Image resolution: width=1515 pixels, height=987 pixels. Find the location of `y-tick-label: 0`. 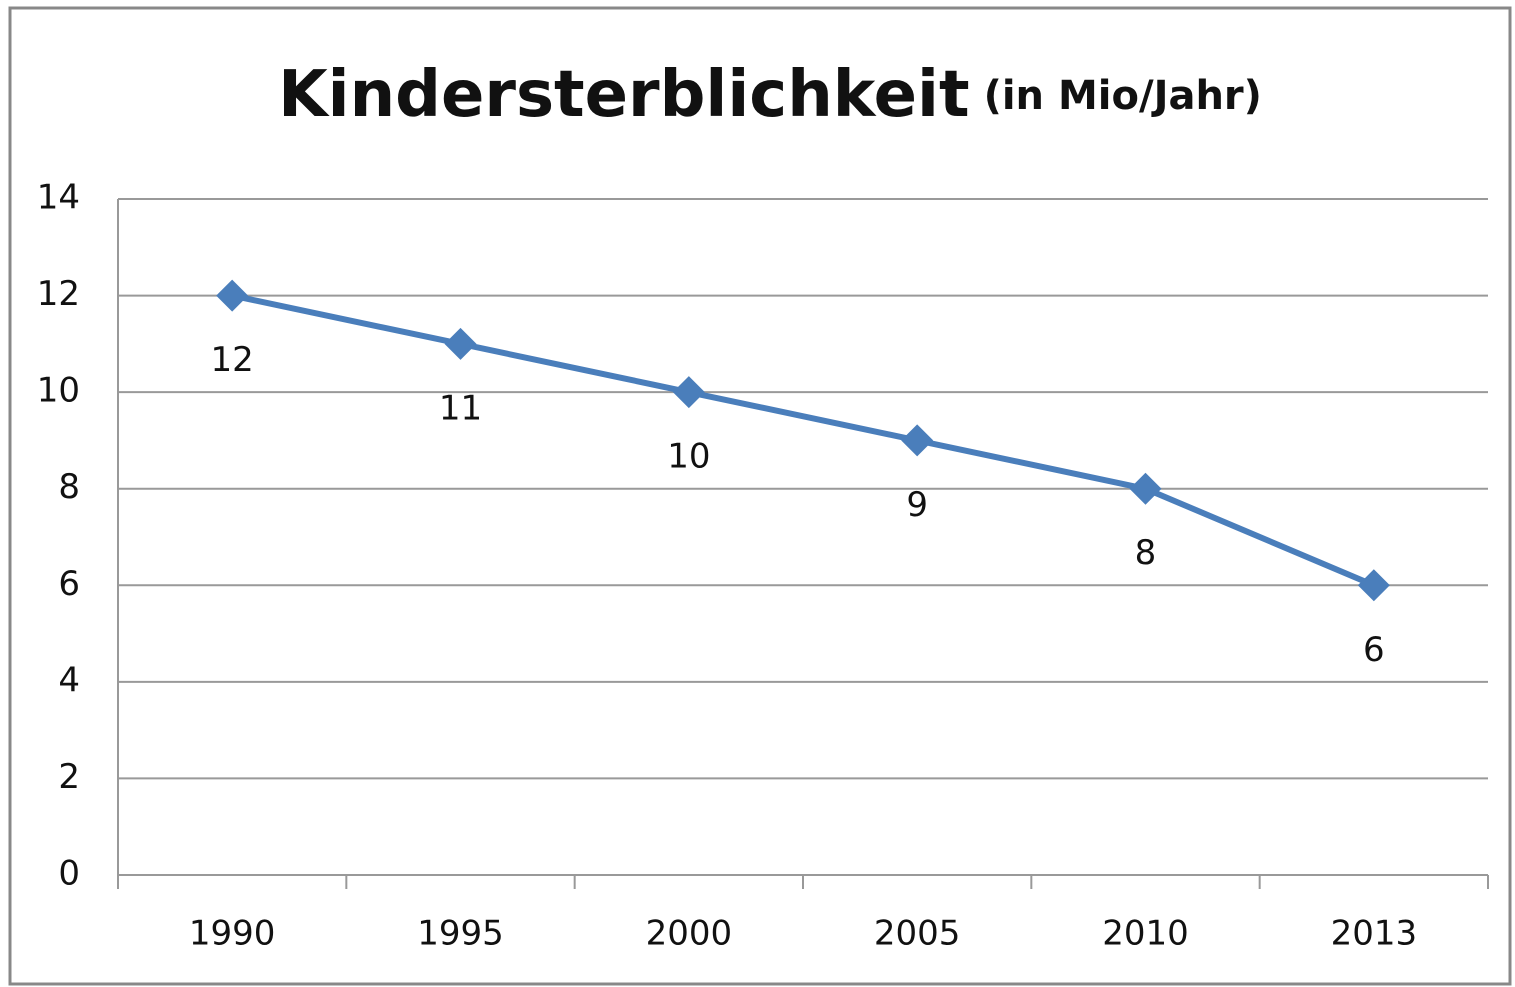

y-tick-label: 0 is located at coordinates (69, 874).